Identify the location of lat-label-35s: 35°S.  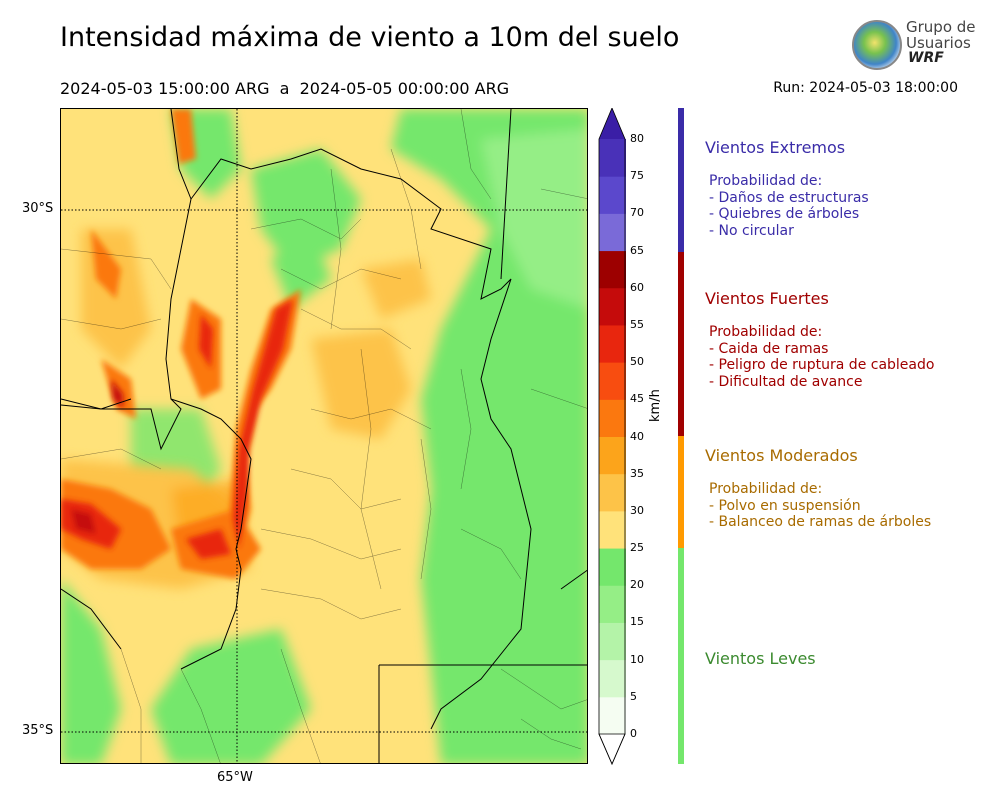
(38, 730).